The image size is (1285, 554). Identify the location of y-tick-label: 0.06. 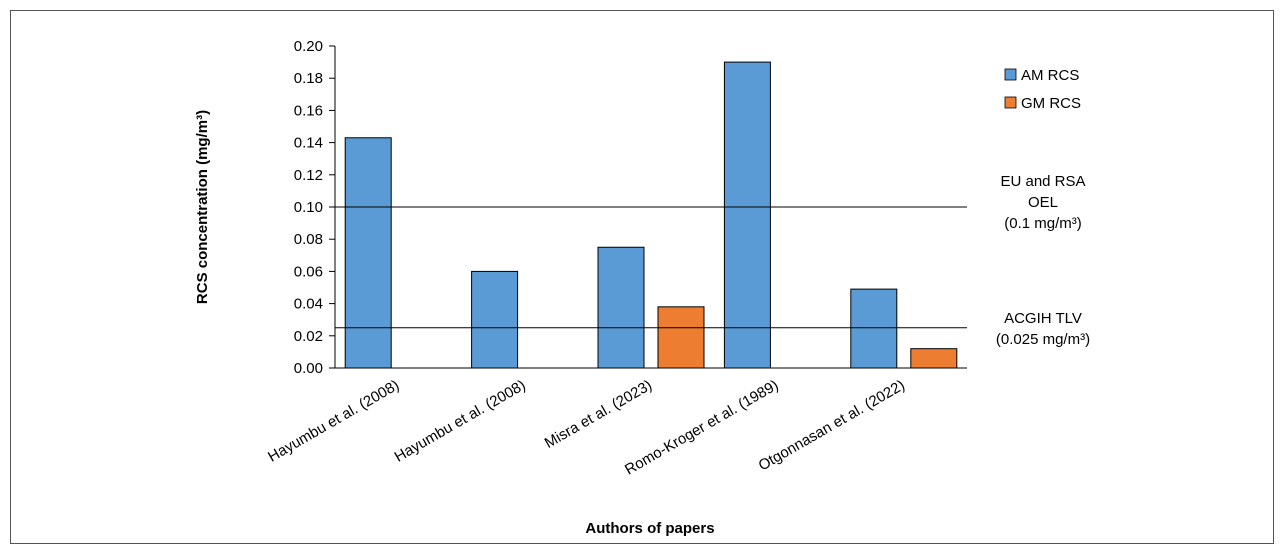
(308, 271).